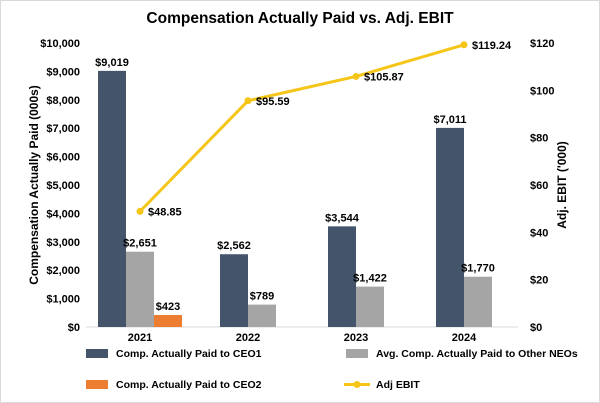 The height and width of the screenshot is (403, 600). Describe the element at coordinates (168, 307) in the screenshot. I see `bar-value-label: $423` at that location.